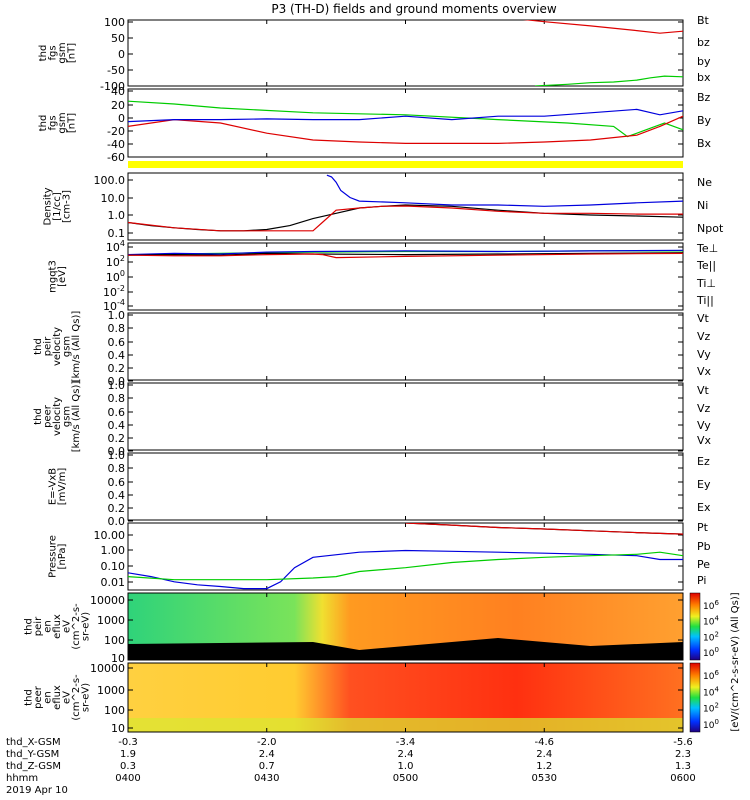  I want to click on vi-ylabel-line: velocity, so click(57, 346).